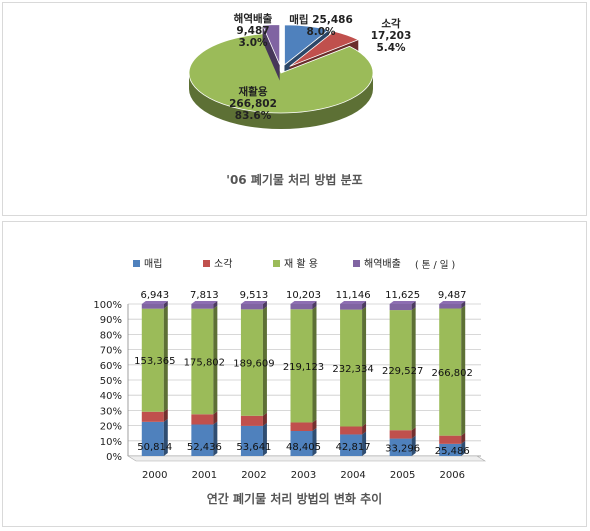  I want to click on data-label: 189,609, so click(253, 364).